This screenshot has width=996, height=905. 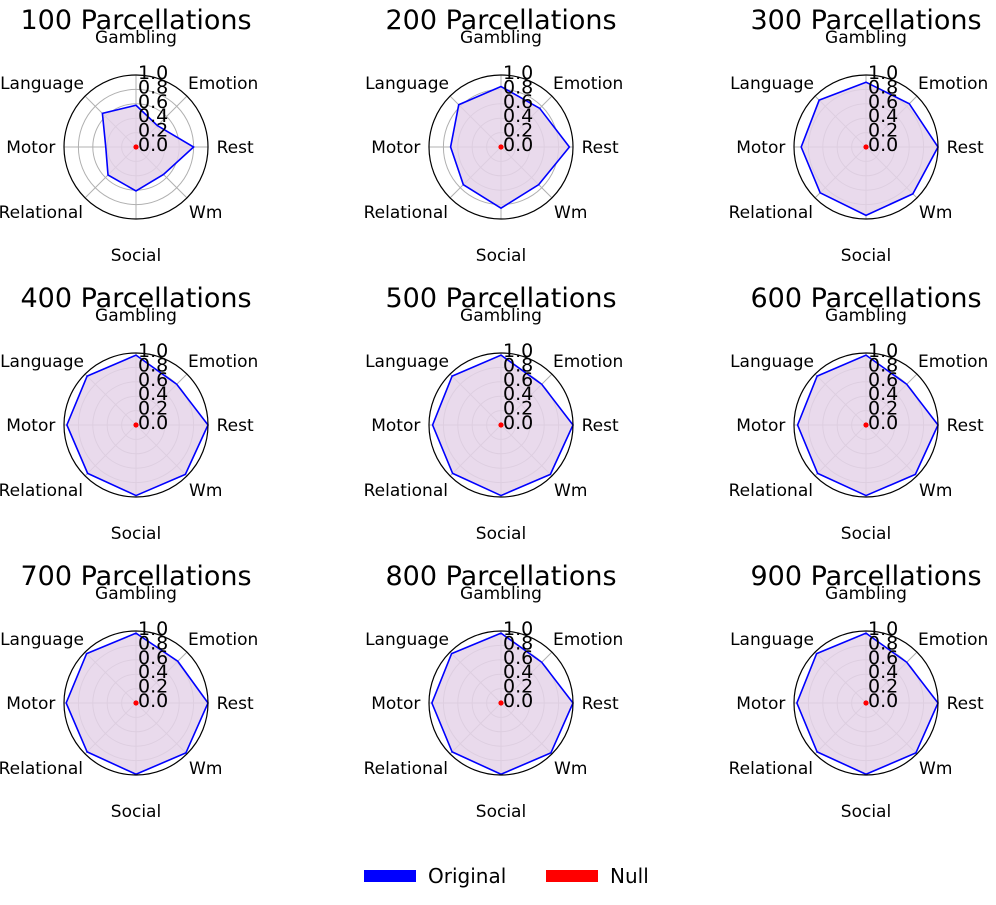 I want to click on series-original, so click(x=148, y=148).